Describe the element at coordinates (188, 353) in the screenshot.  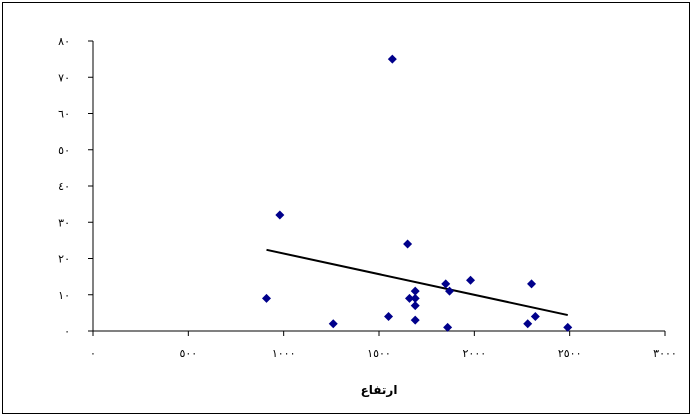
I see `x-tick-label: ٥٠٠` at that location.